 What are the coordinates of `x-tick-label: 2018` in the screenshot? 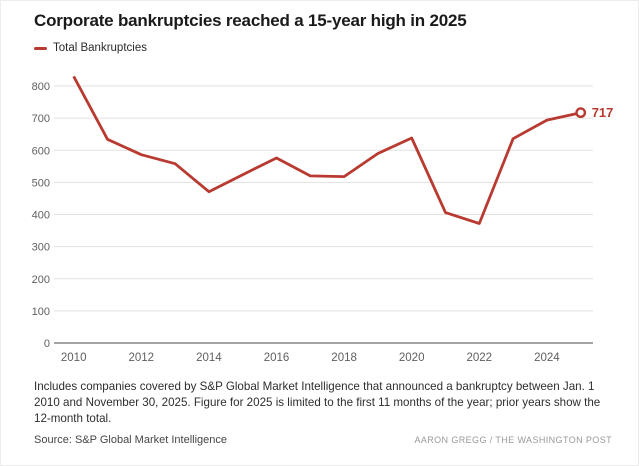 It's located at (344, 358).